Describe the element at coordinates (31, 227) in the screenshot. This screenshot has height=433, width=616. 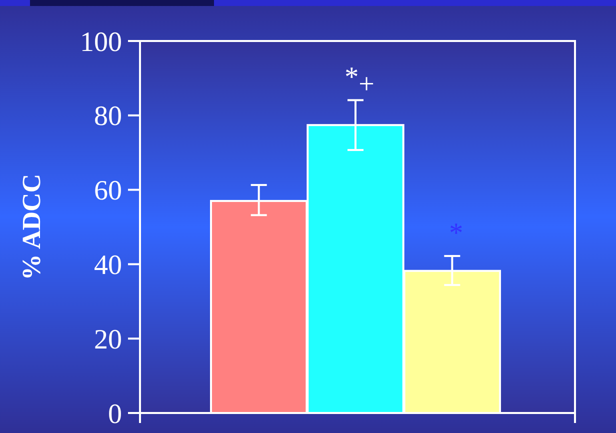
I see `y-axis-title: % ADCC` at that location.